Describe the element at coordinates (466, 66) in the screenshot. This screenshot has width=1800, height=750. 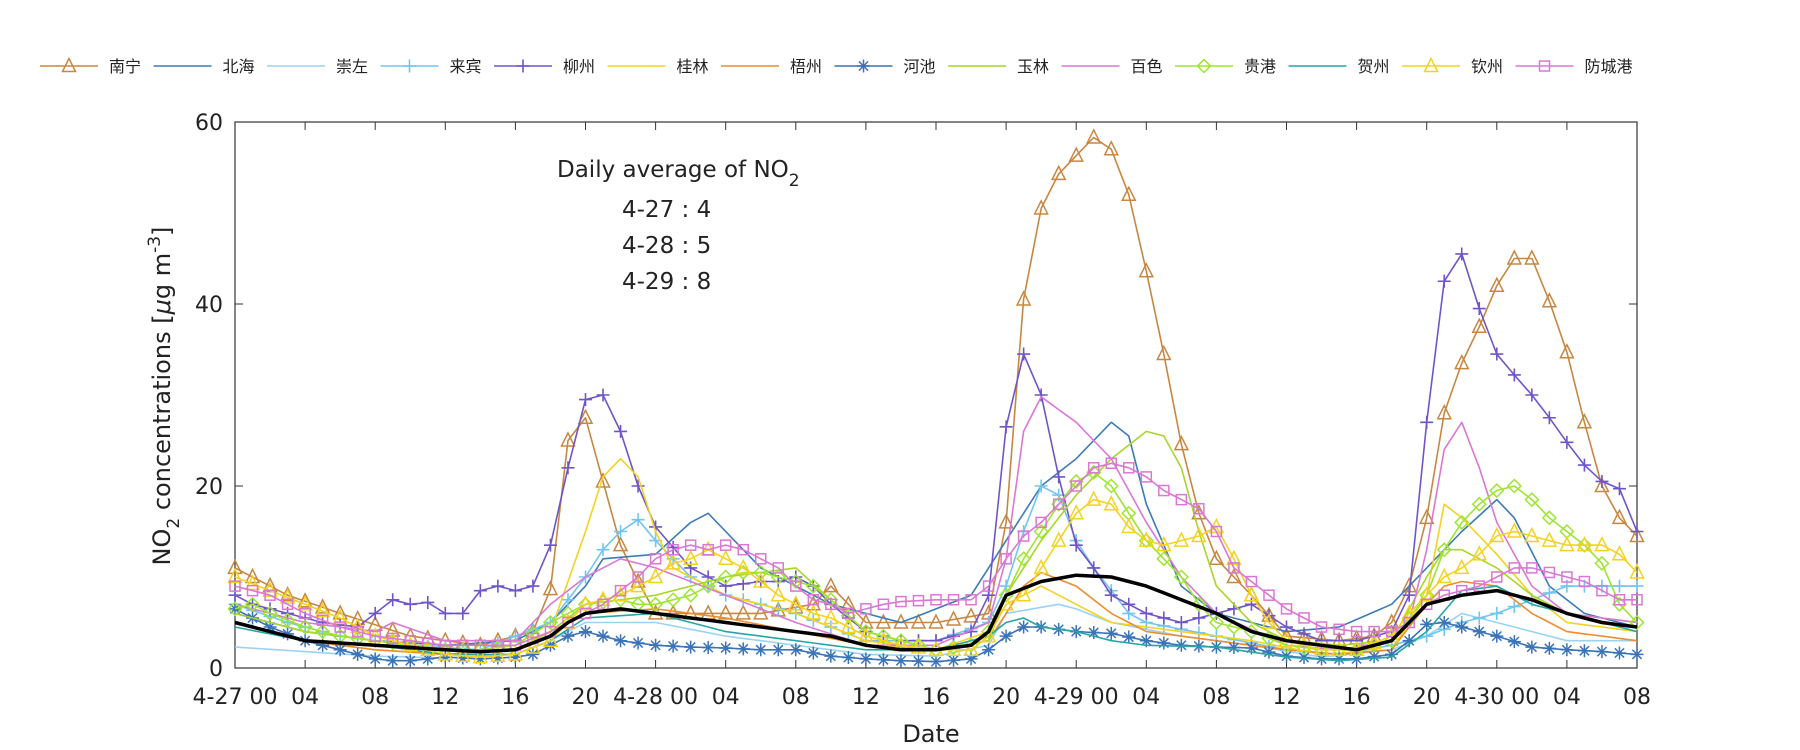
I see `legend-label: 来宾` at that location.